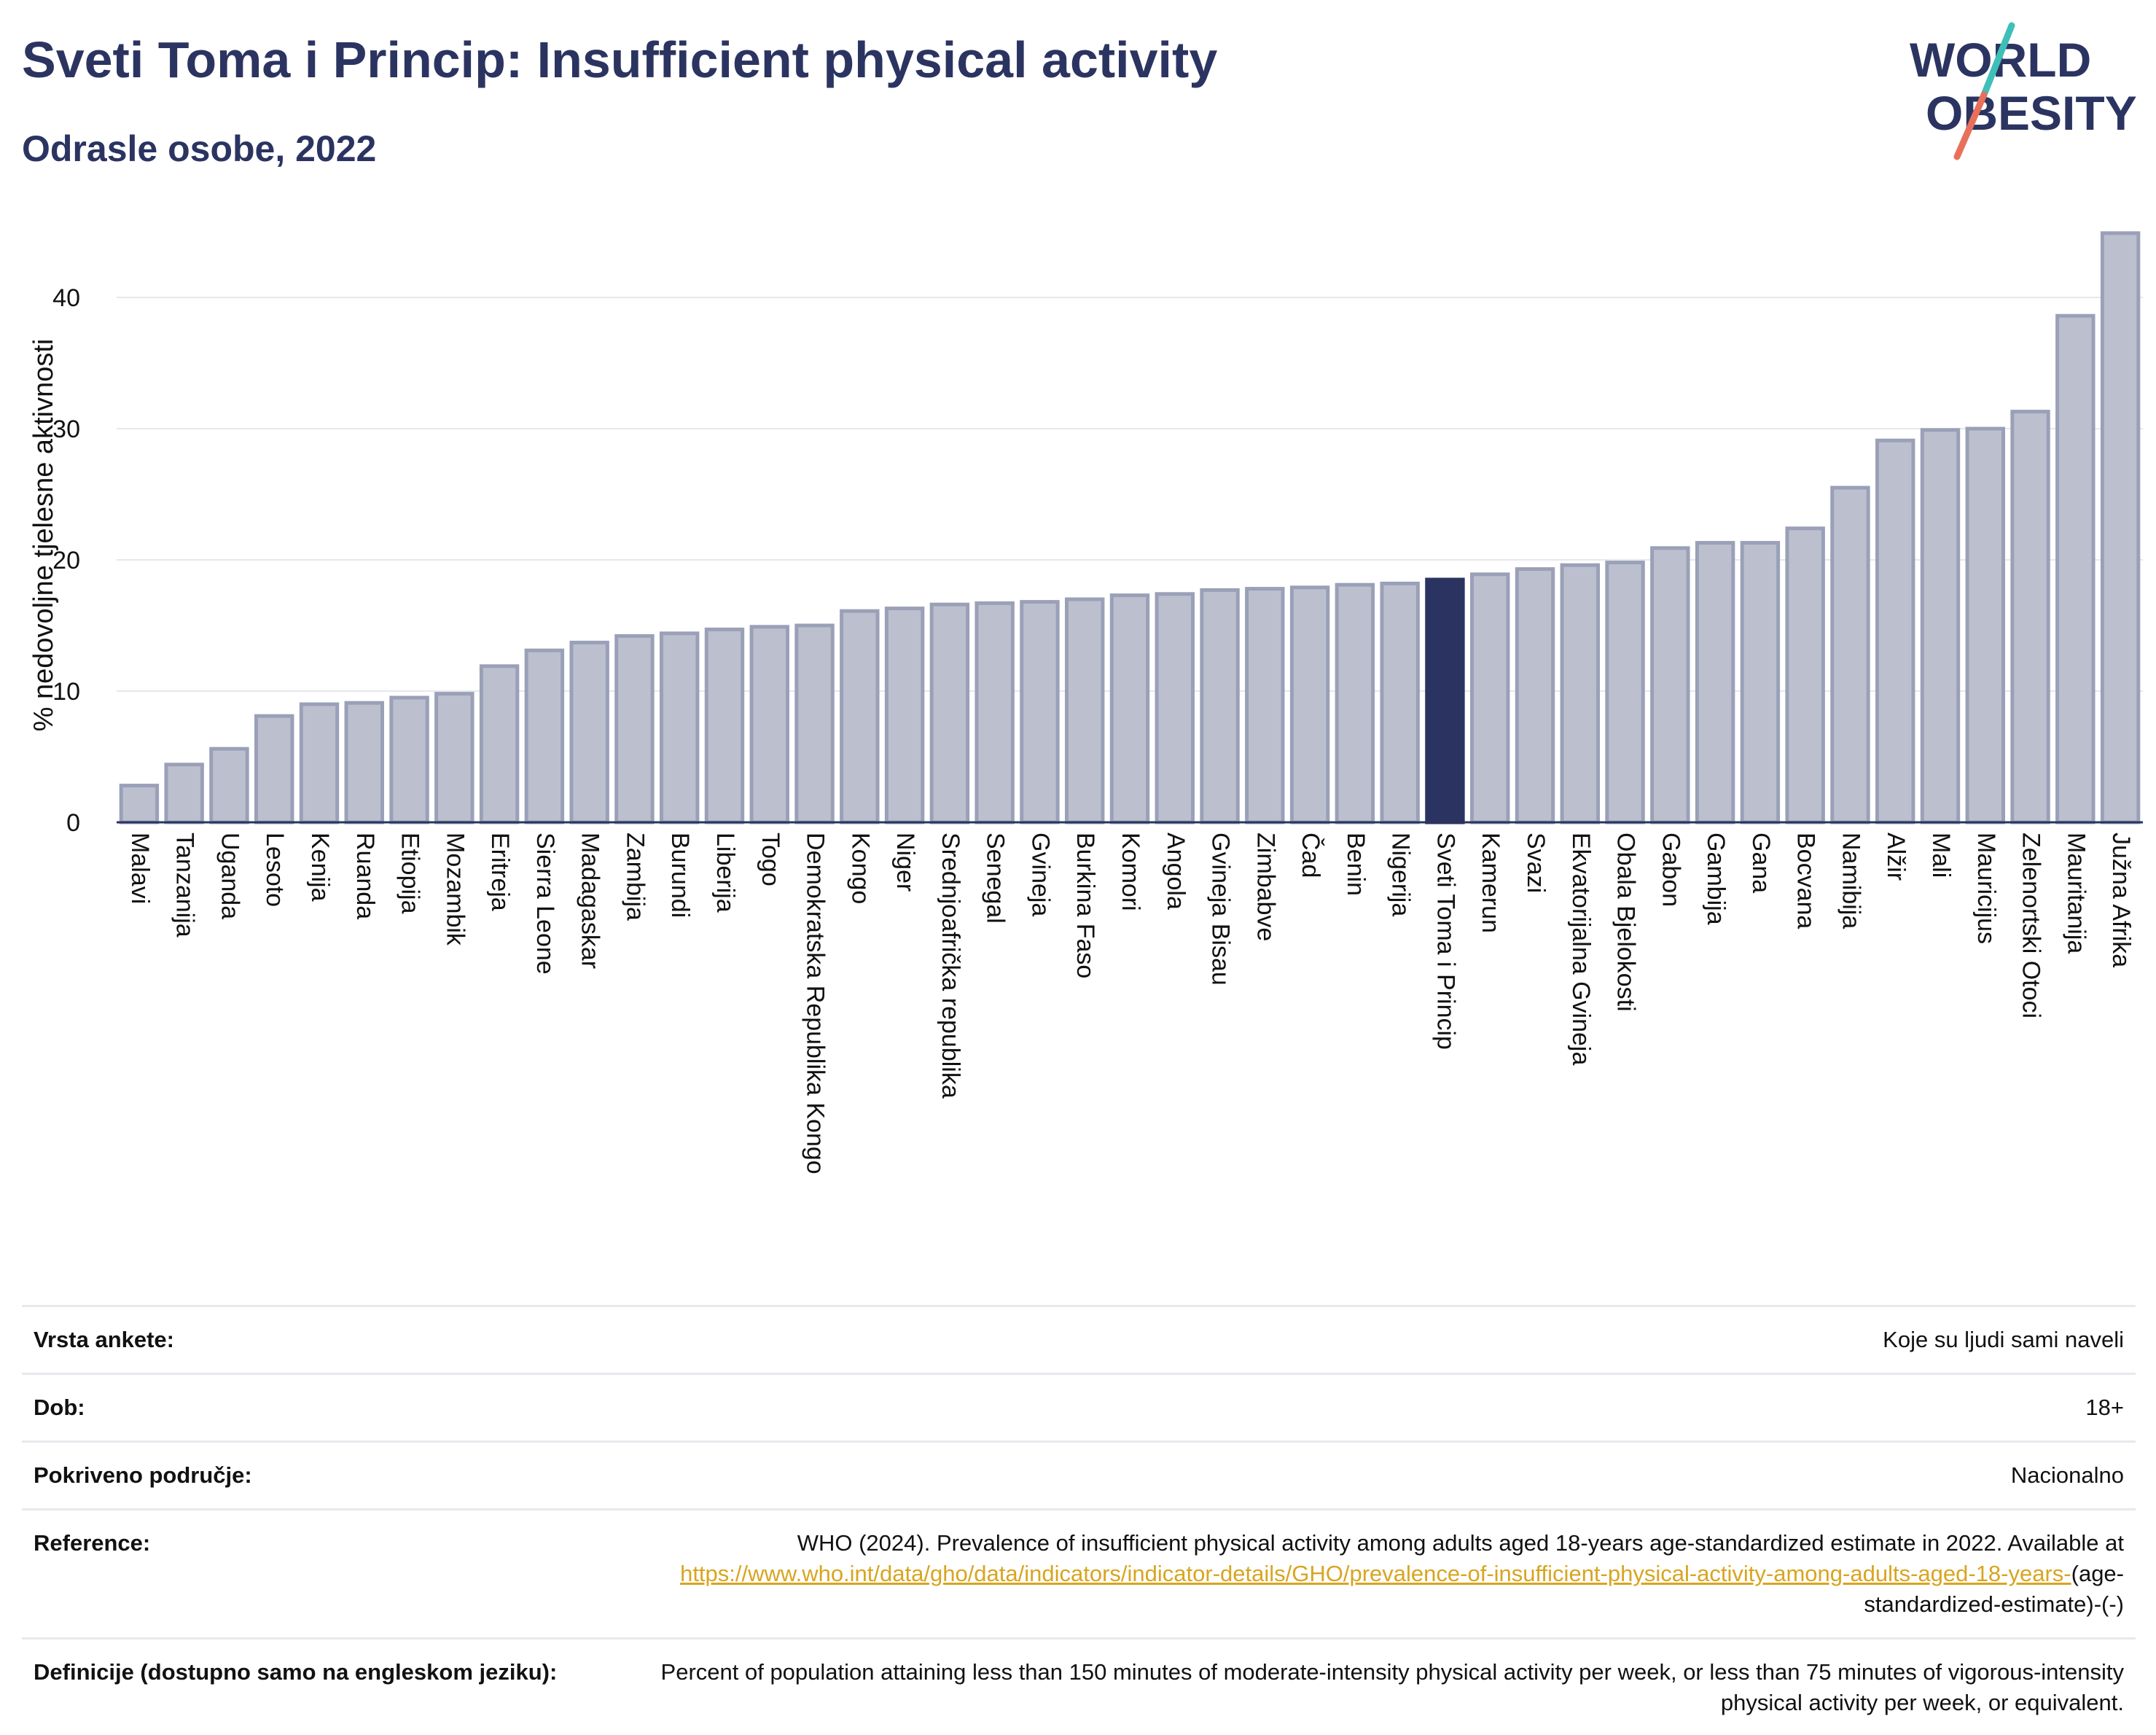 The width and height of the screenshot is (2156, 1735). I want to click on reference-suffix: (age-standardized-estimate)-(-), so click(1994, 1589).